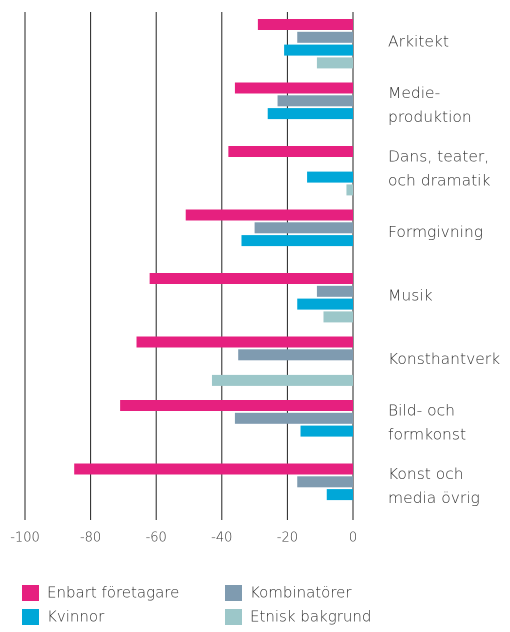 The image size is (510, 632). Describe the element at coordinates (221, 538) in the screenshot. I see `x-tick-label: -40` at that location.